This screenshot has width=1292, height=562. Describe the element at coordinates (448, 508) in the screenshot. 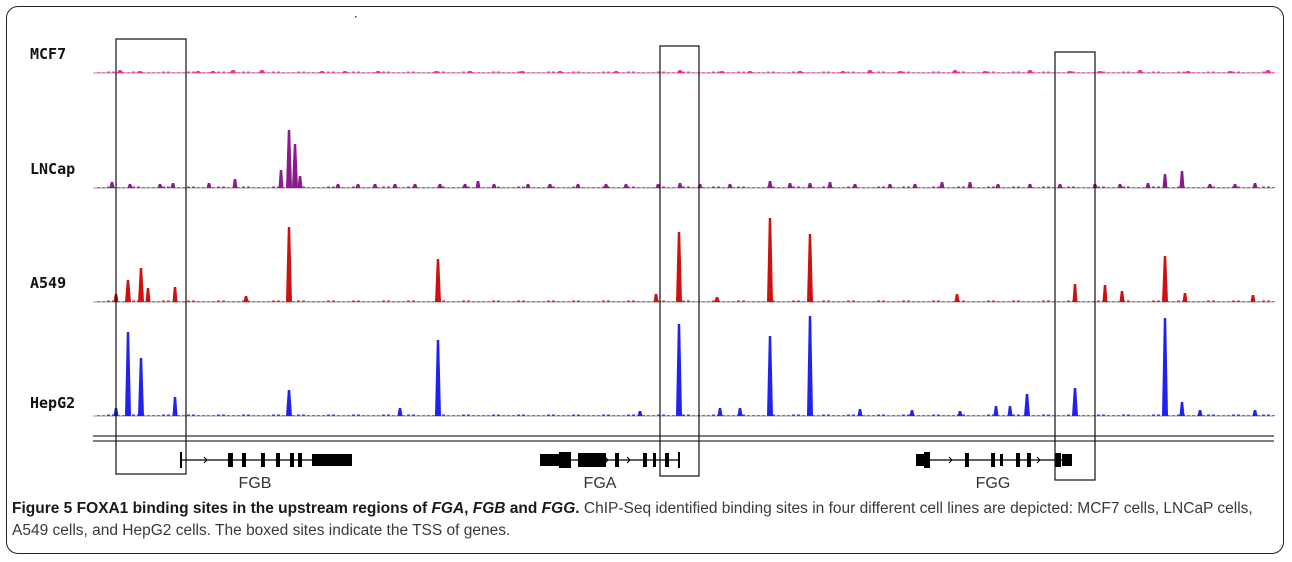

I see `caption-gene-fga: FGA` at that location.